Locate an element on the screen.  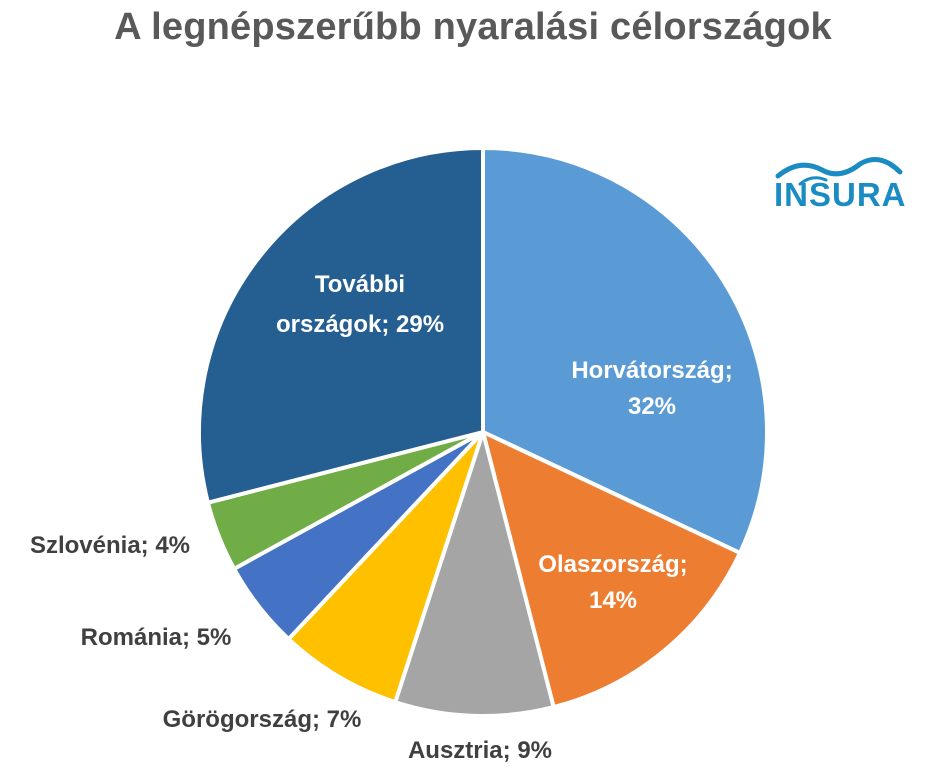
slice-label-szlovénia: Szlovénia; 4% is located at coordinates (110, 545).